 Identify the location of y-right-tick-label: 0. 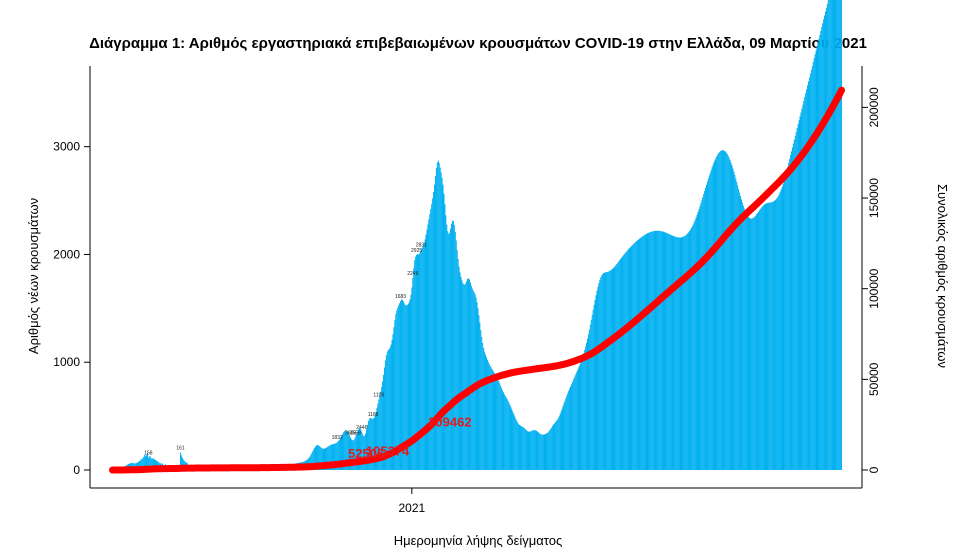
(874, 469).